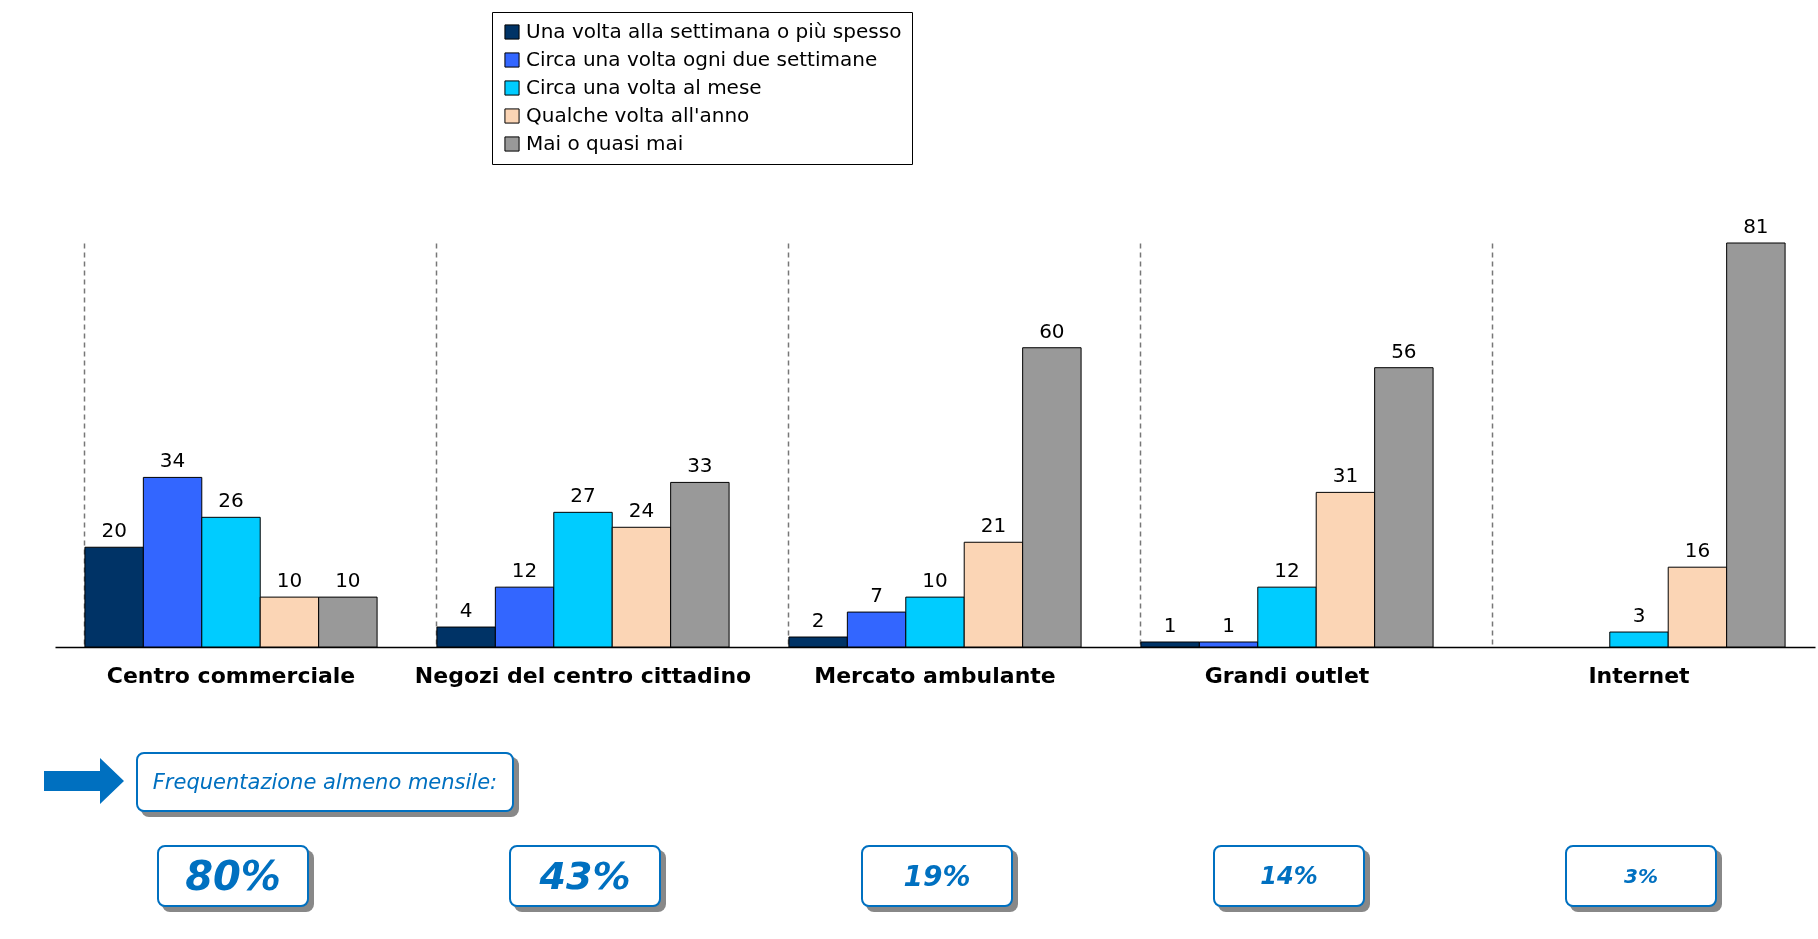  What do you see at coordinates (700, 465) in the screenshot?
I see `data-label: 33` at bounding box center [700, 465].